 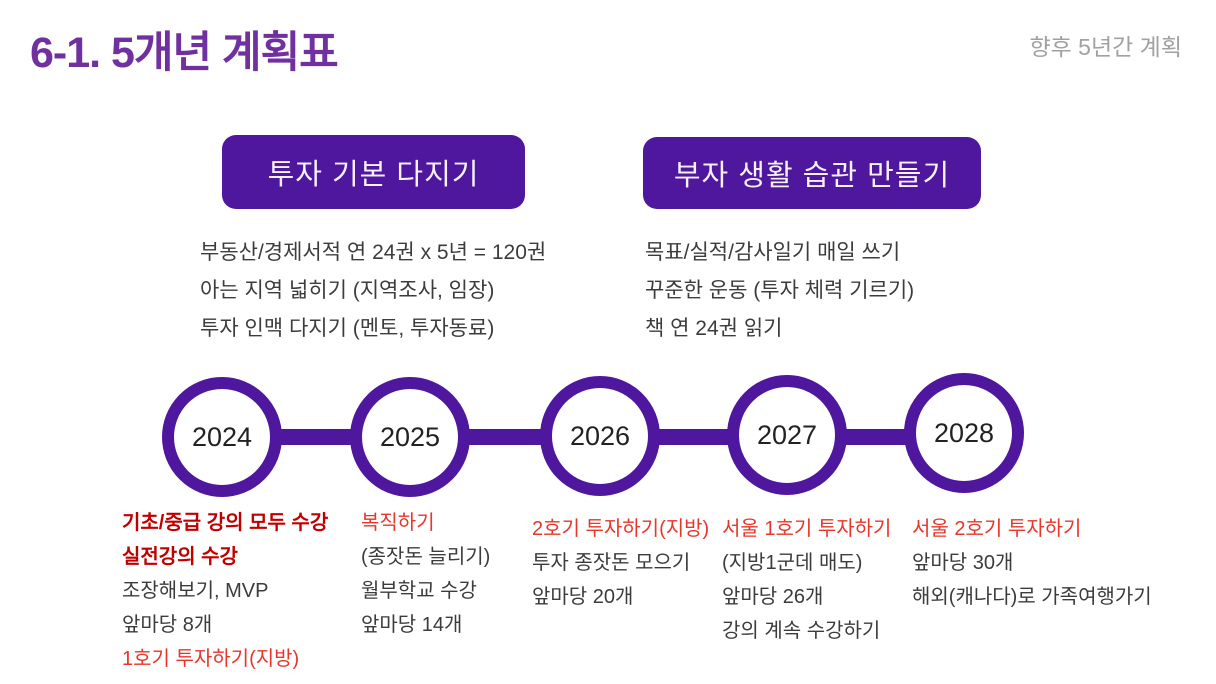 I want to click on note-line: 앞마당 20개, so click(x=583, y=597).